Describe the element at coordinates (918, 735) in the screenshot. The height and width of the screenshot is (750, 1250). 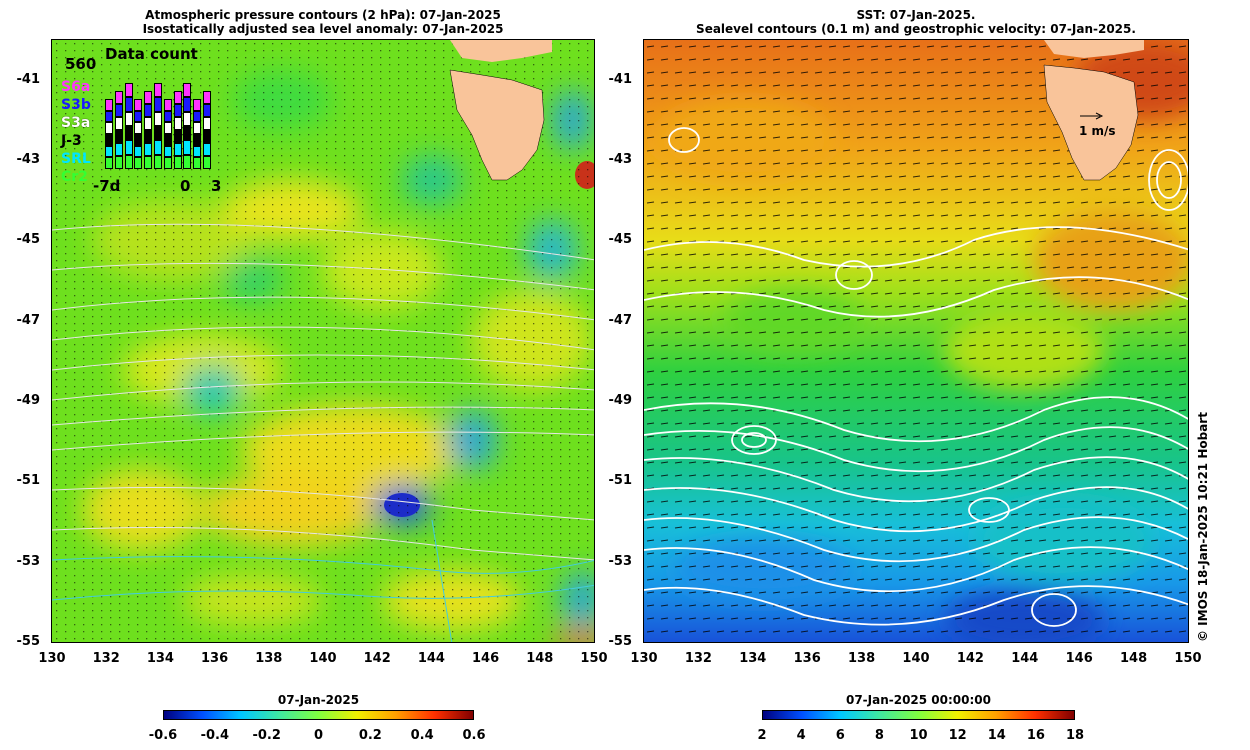
I see `colorbar-tick-label: 10` at that location.